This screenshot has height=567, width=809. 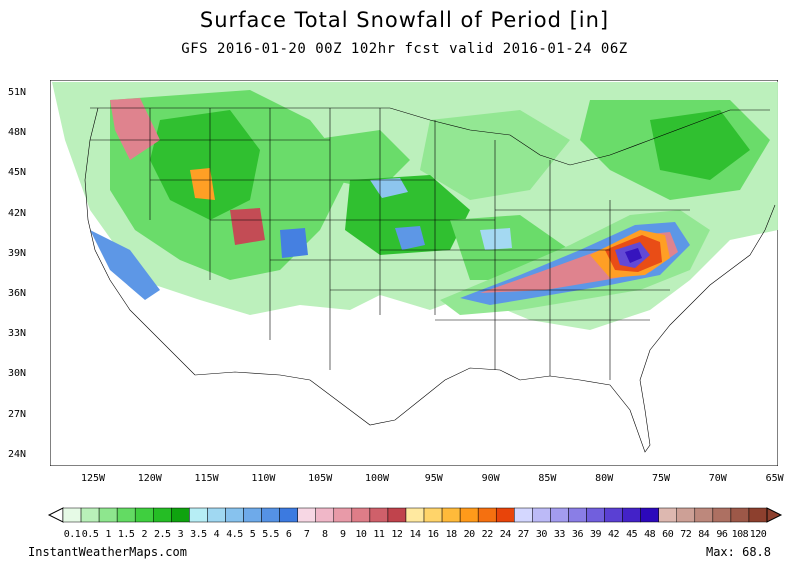 What do you see at coordinates (144, 534) in the screenshot?
I see `legend-label: 2` at bounding box center [144, 534].